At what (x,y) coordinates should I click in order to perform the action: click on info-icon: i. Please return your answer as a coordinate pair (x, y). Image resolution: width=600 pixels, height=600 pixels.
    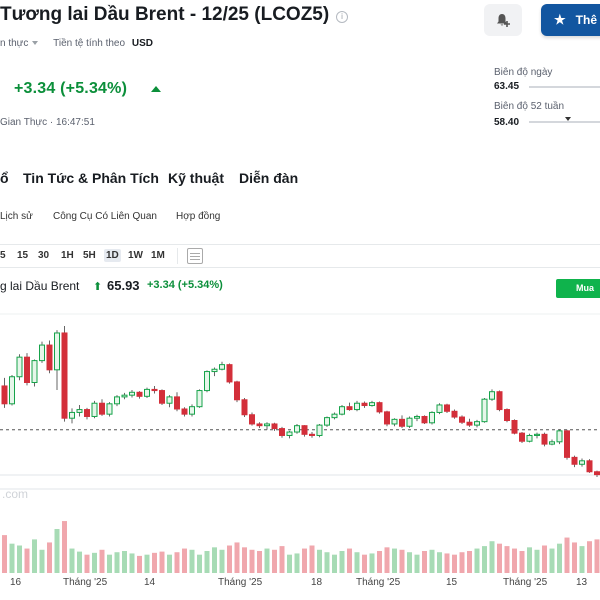
    Looking at the image, I should click on (342, 17).